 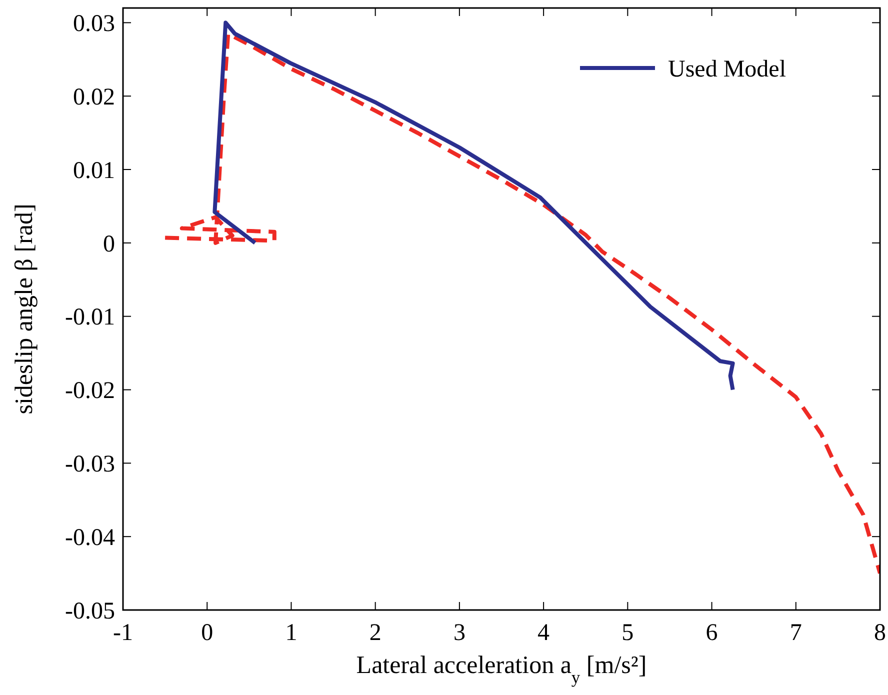 What do you see at coordinates (90, 317) in the screenshot?
I see `y-tick-label: -0.01` at bounding box center [90, 317].